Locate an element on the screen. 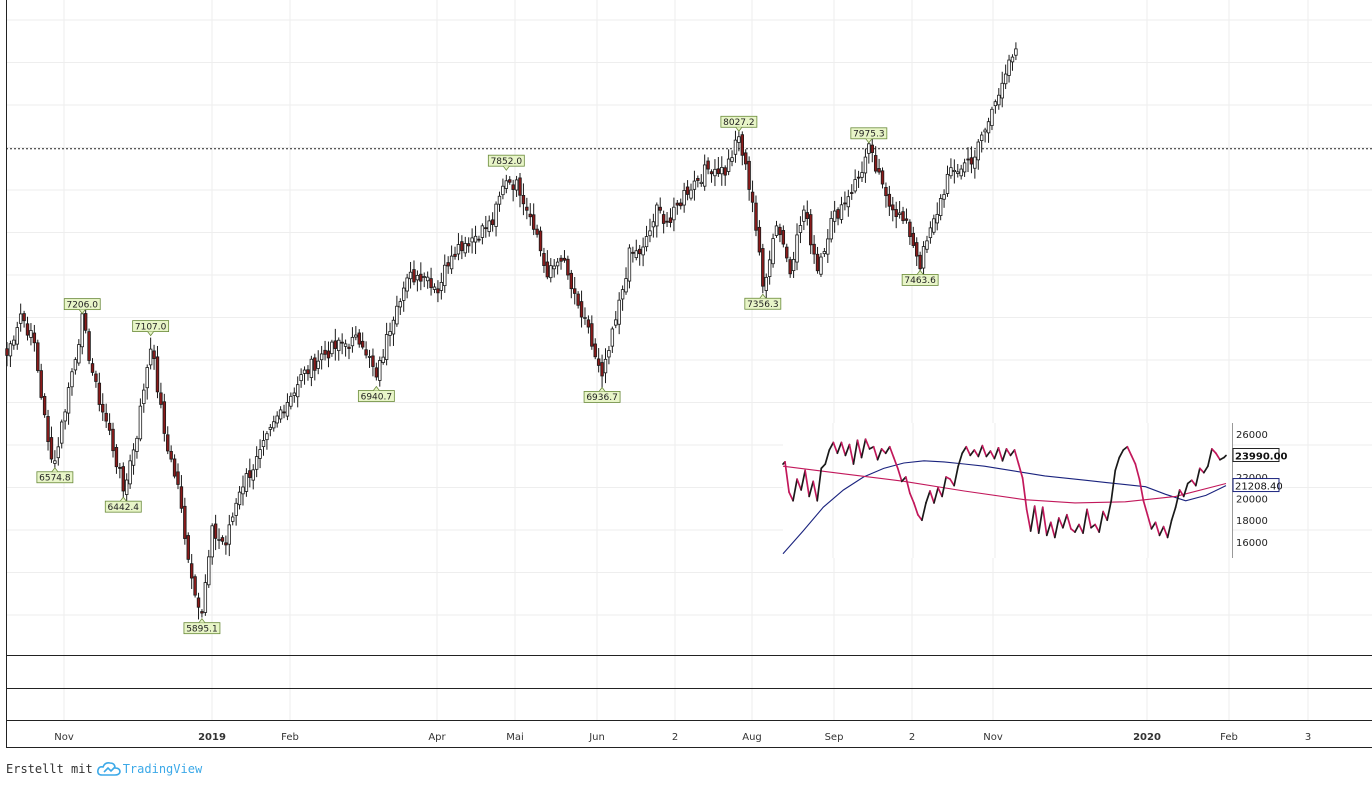 This screenshot has width=1372, height=785. created-with-text: Erstellt mit is located at coordinates (49, 769).